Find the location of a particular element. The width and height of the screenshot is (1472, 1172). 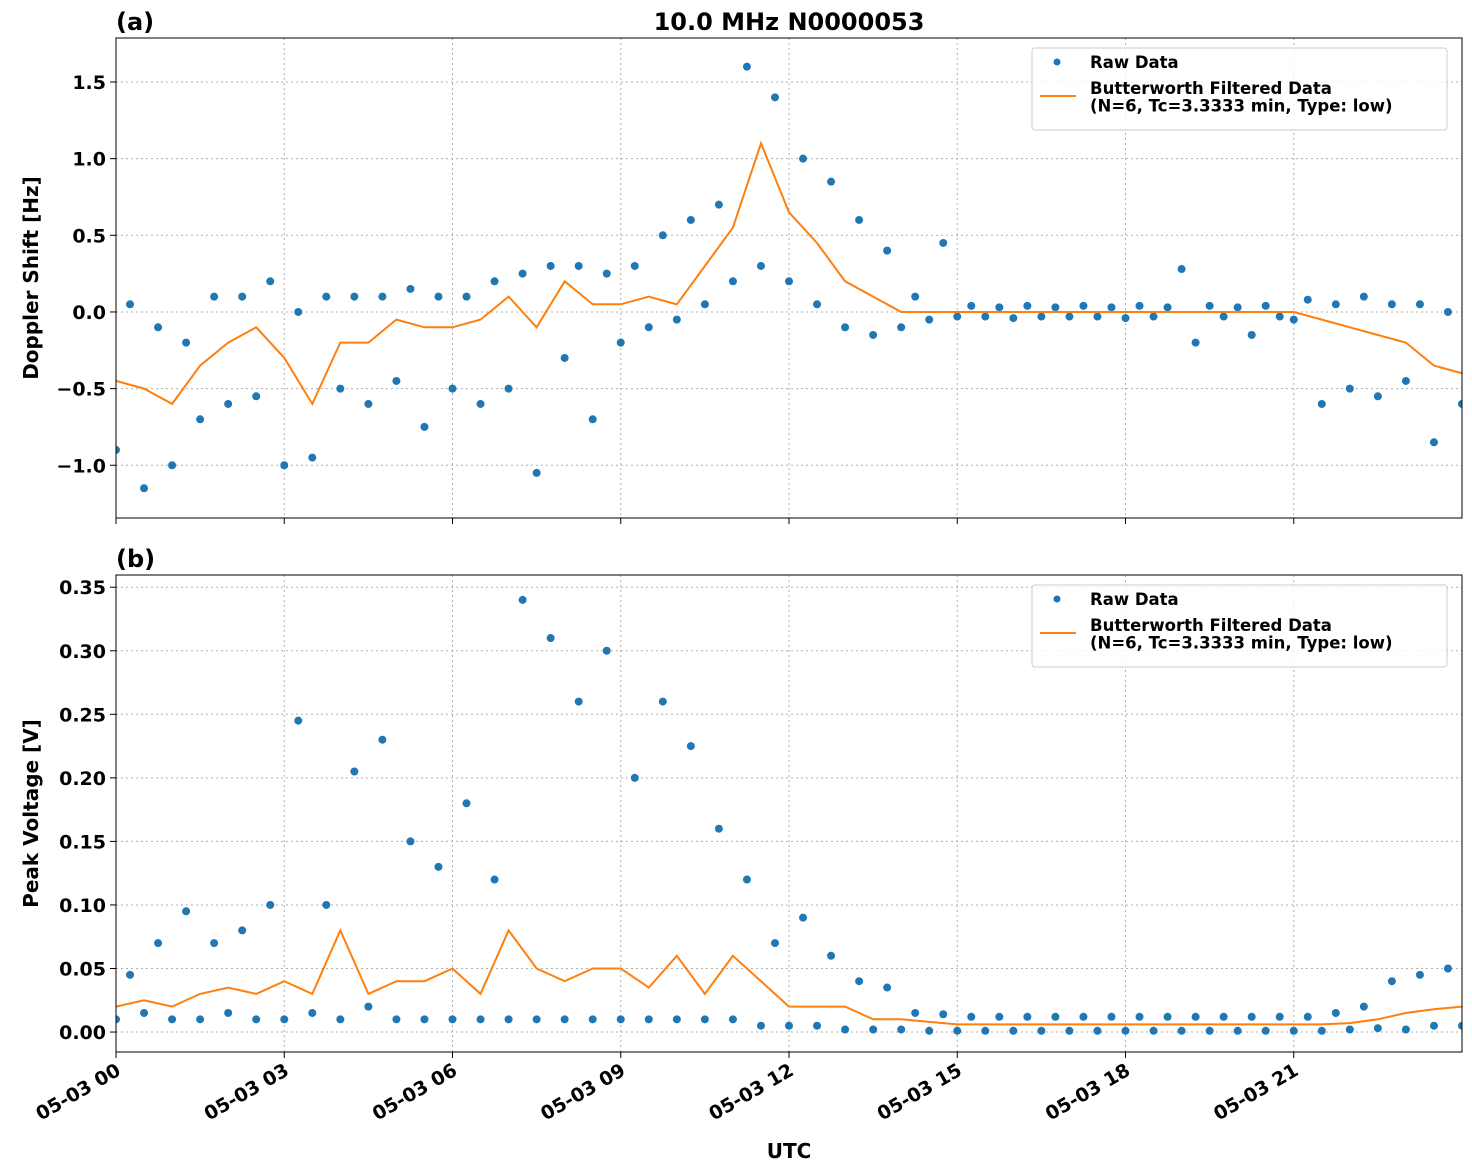

legend-label: Raw Data is located at coordinates (1134, 62).